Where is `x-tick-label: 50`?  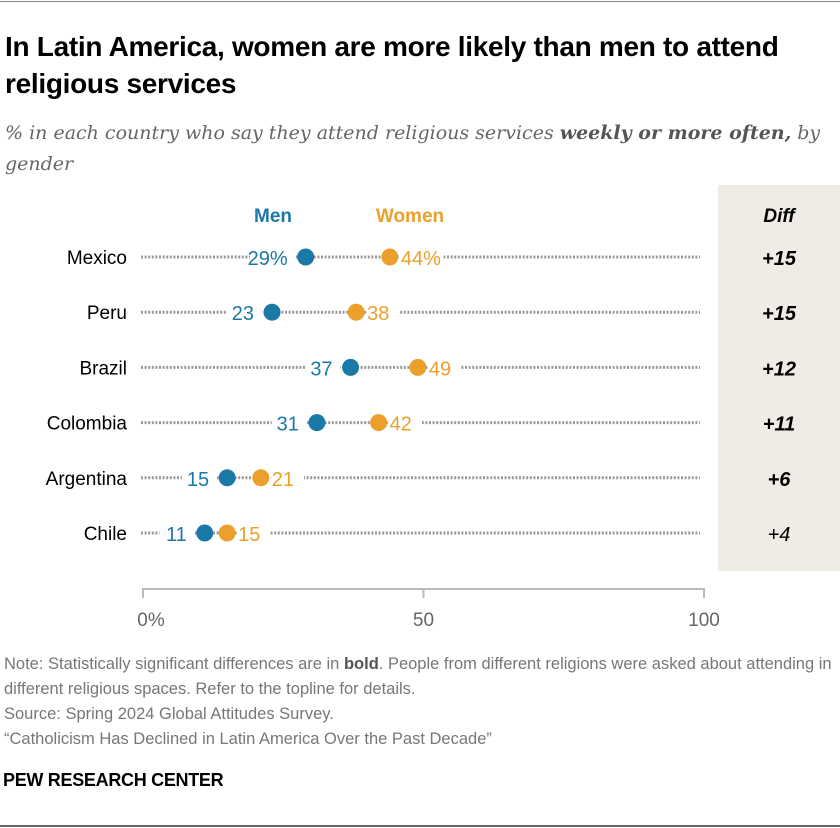 x-tick-label: 50 is located at coordinates (423, 620).